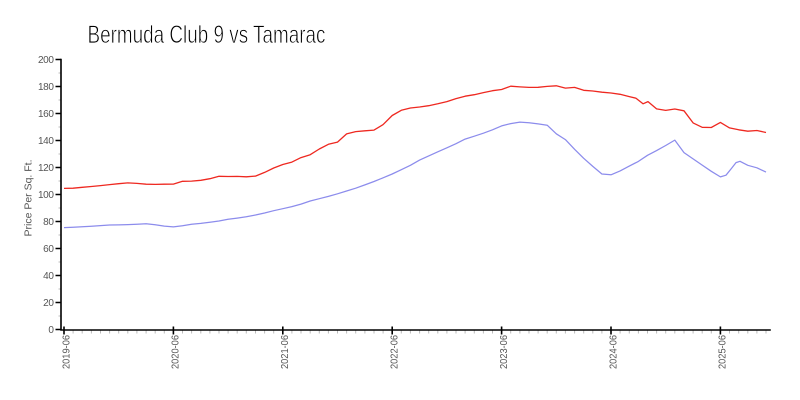  Describe the element at coordinates (48, 249) in the screenshot. I see `svg-text: 60` at that location.